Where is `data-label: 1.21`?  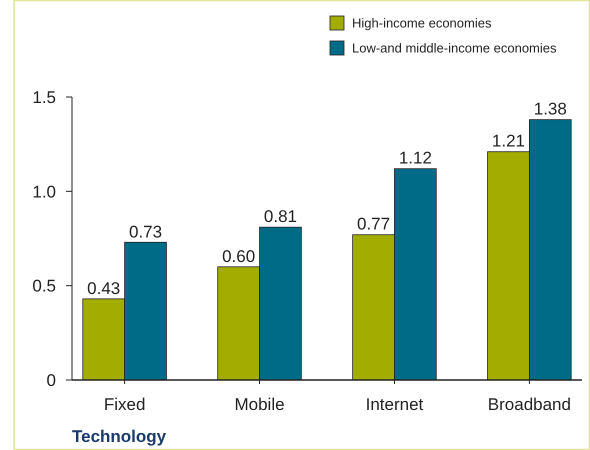 data-label: 1.21 is located at coordinates (509, 141).